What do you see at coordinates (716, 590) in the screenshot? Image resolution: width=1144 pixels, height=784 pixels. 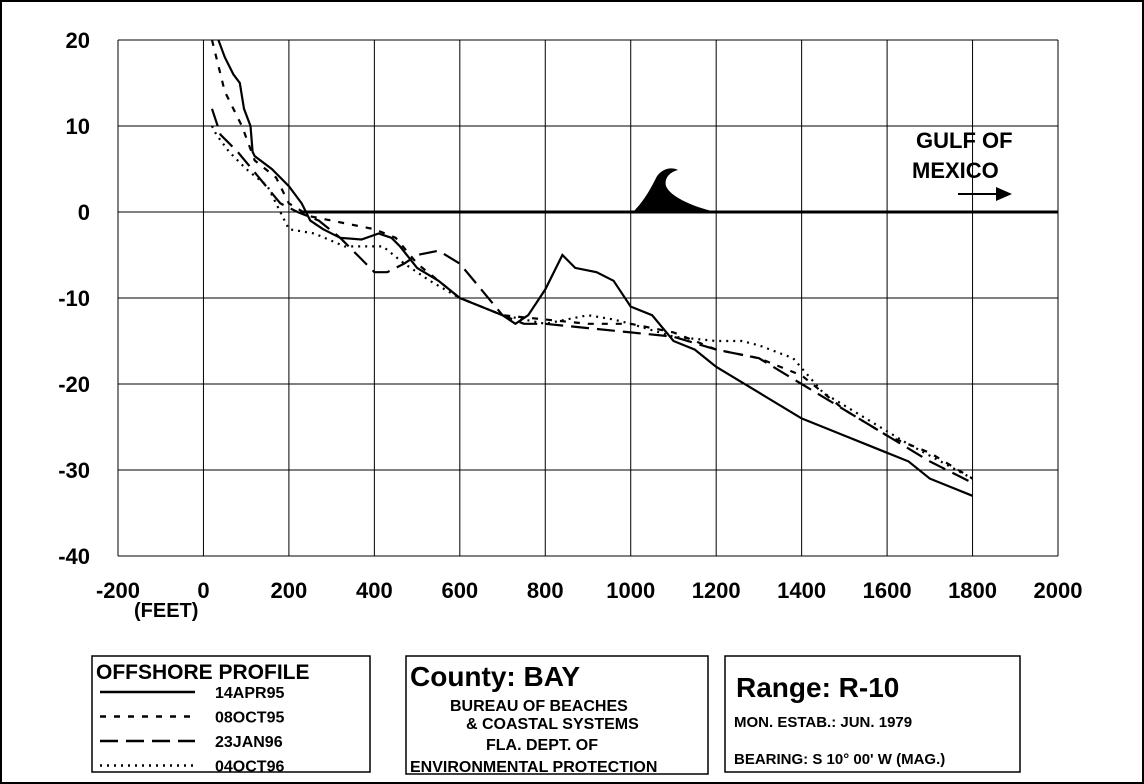 I see `x-tick-label: 1200` at bounding box center [716, 590].